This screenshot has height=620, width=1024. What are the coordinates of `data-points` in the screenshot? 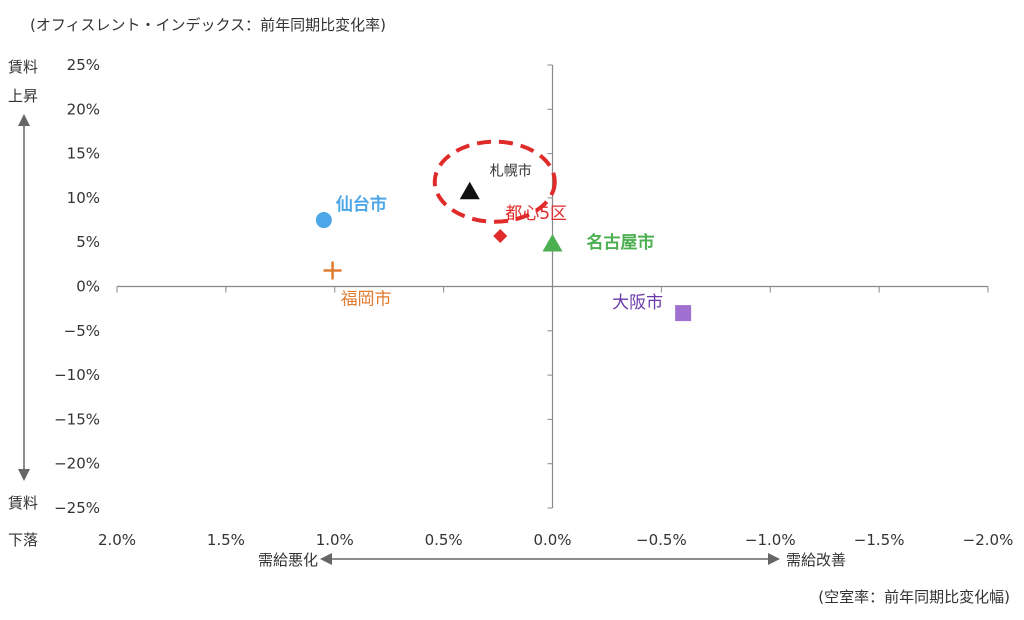 It's located at (503, 251).